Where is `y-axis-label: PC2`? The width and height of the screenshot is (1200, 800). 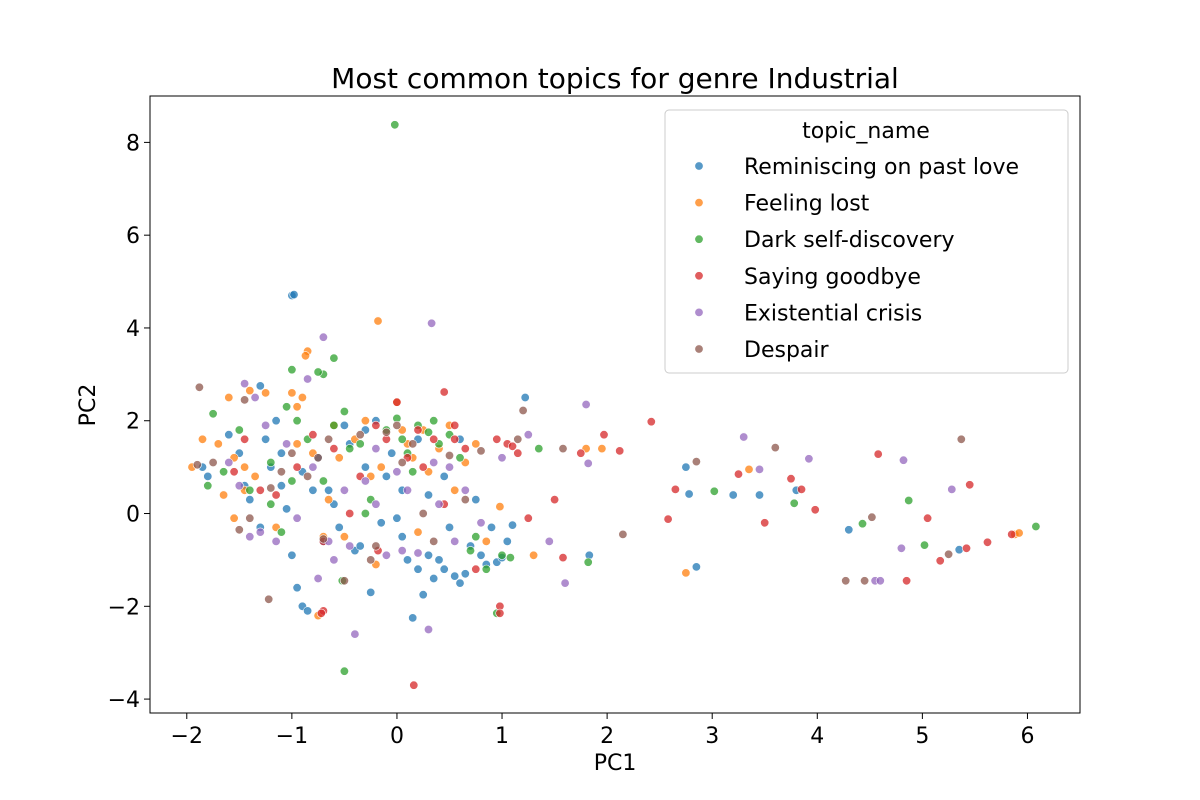
y-axis-label: PC2 is located at coordinates (88, 405).